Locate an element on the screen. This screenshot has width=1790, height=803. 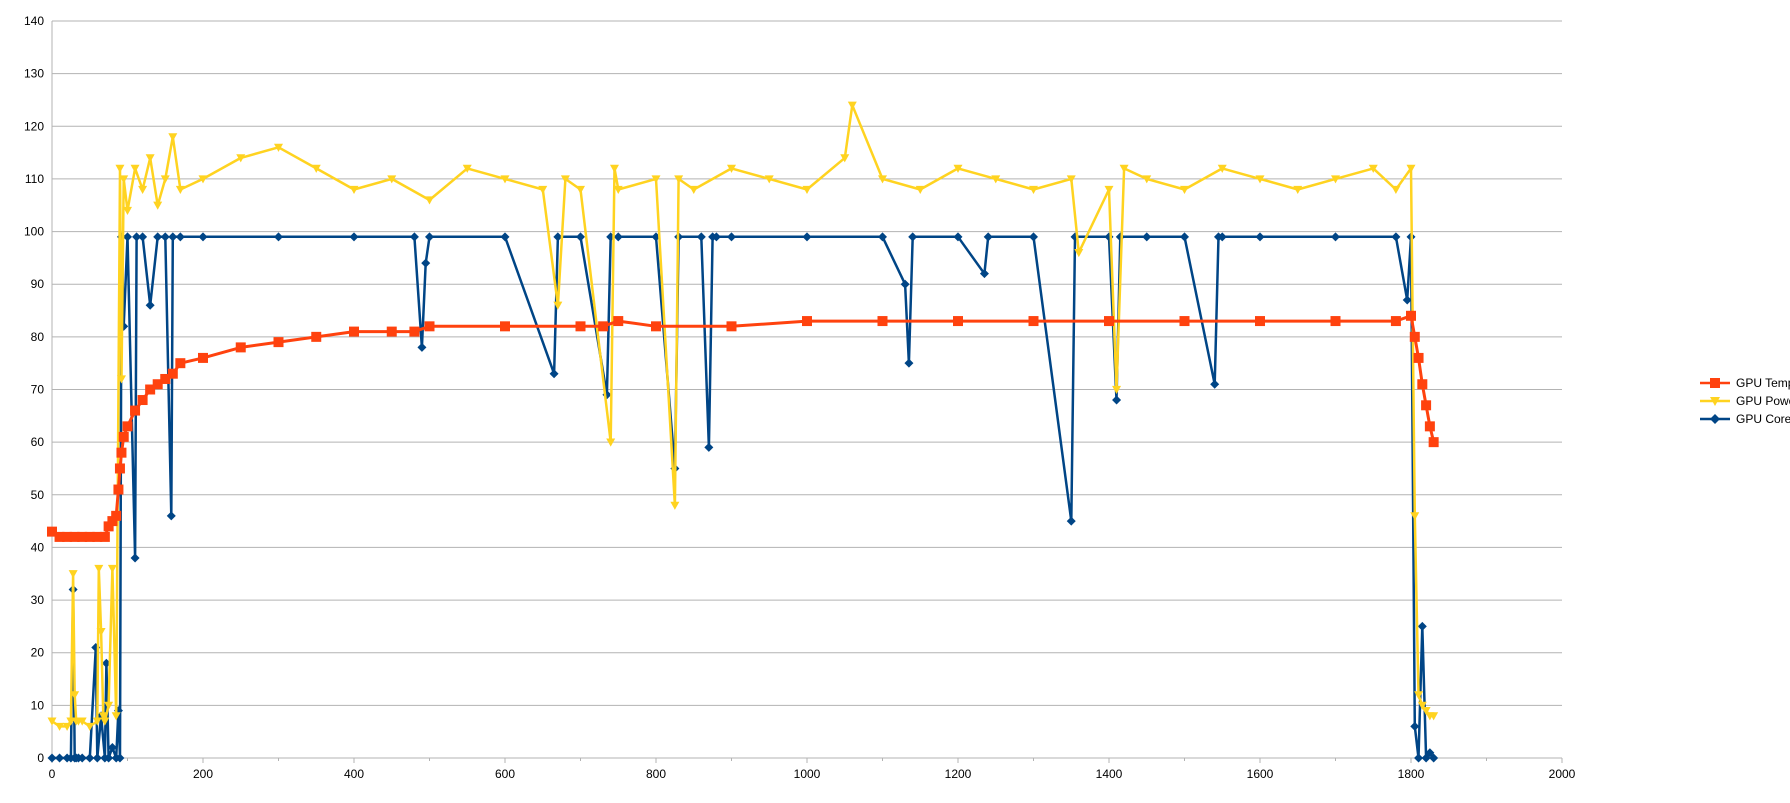
y-tick-label: 80 is located at coordinates (38, 337).